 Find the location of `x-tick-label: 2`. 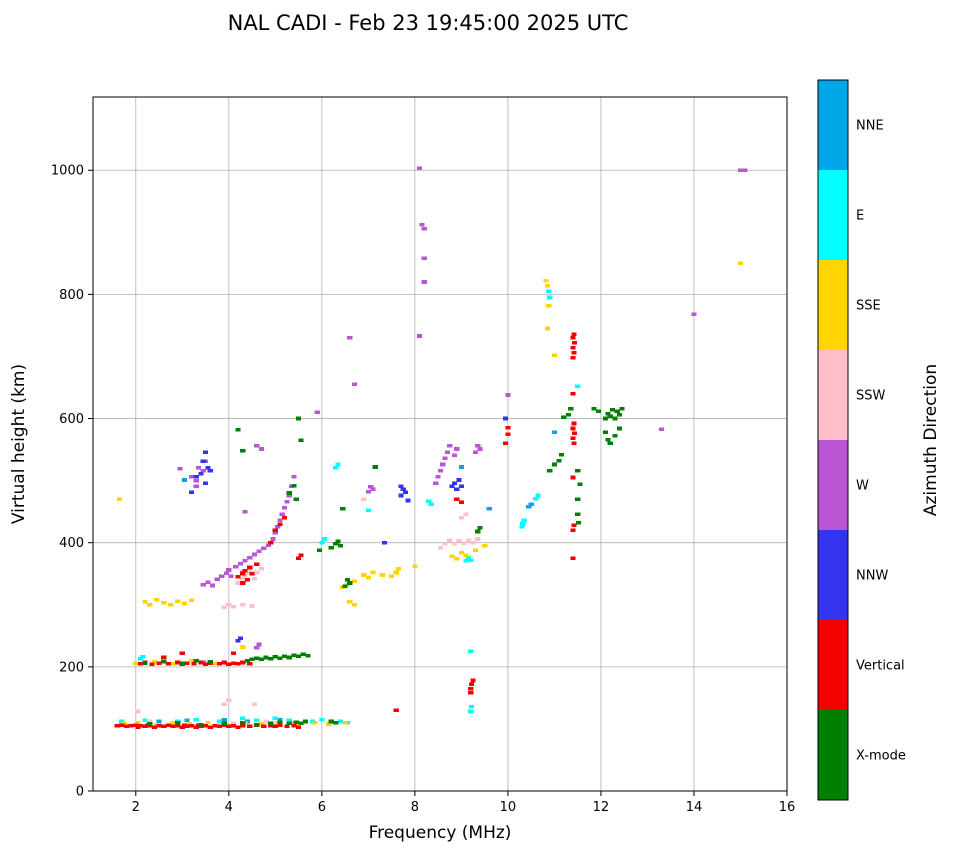

x-tick-label: 2 is located at coordinates (136, 807).